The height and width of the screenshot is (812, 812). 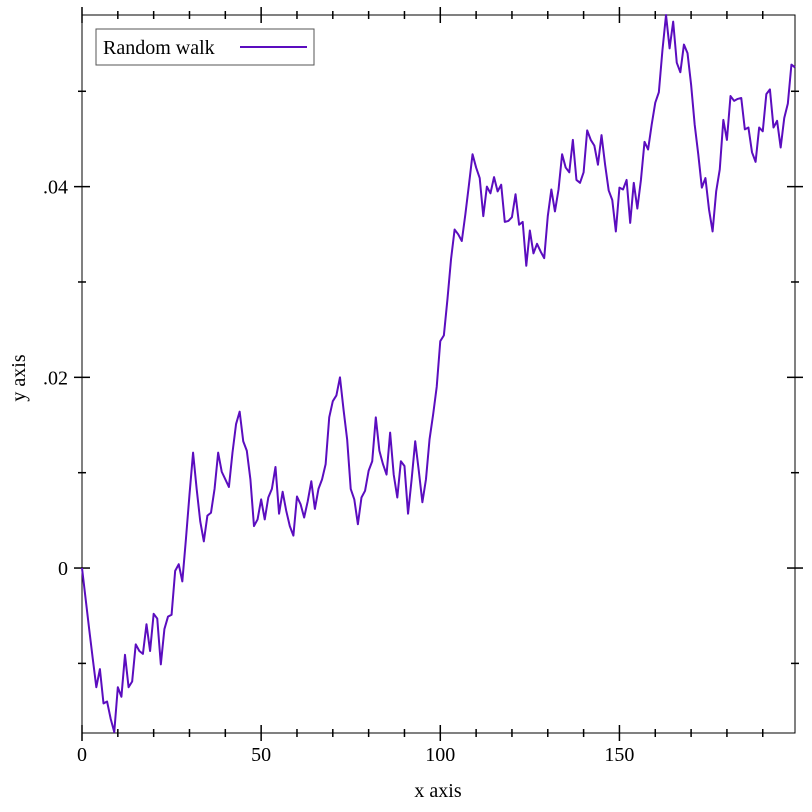 What do you see at coordinates (261, 755) in the screenshot?
I see `x-tick-label: 50` at bounding box center [261, 755].